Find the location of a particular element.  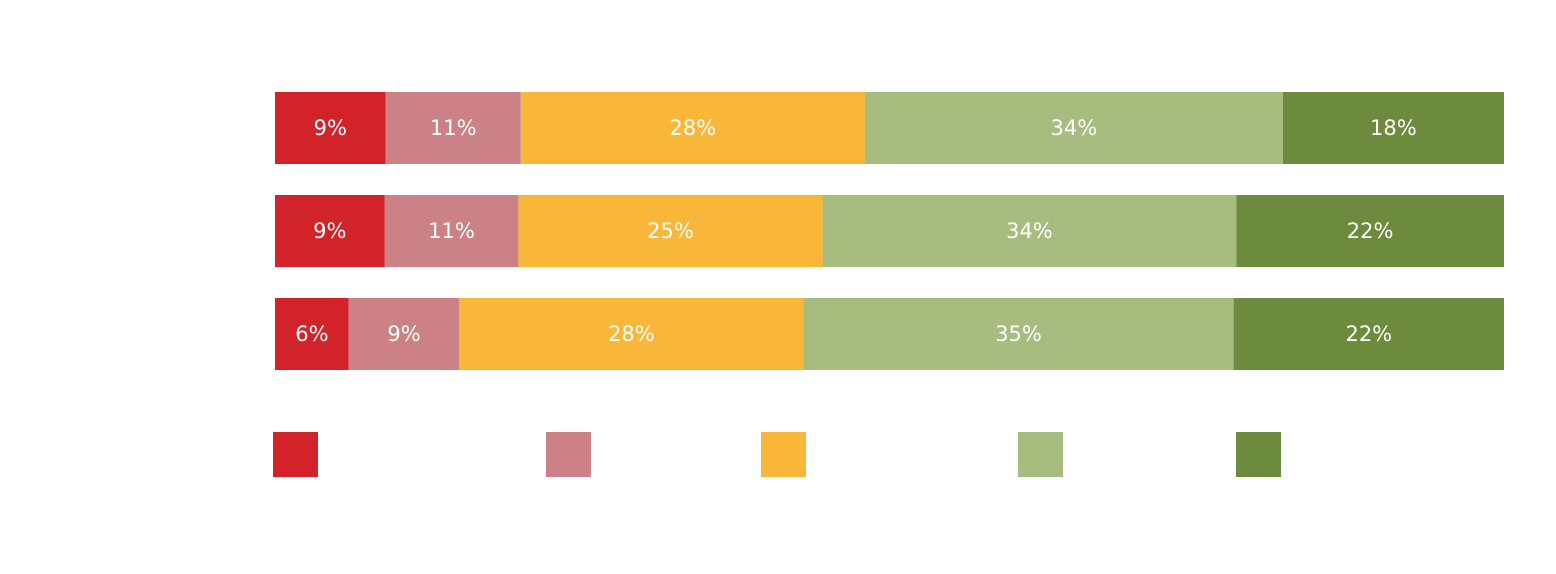

value-label: 6% is located at coordinates (311, 334).